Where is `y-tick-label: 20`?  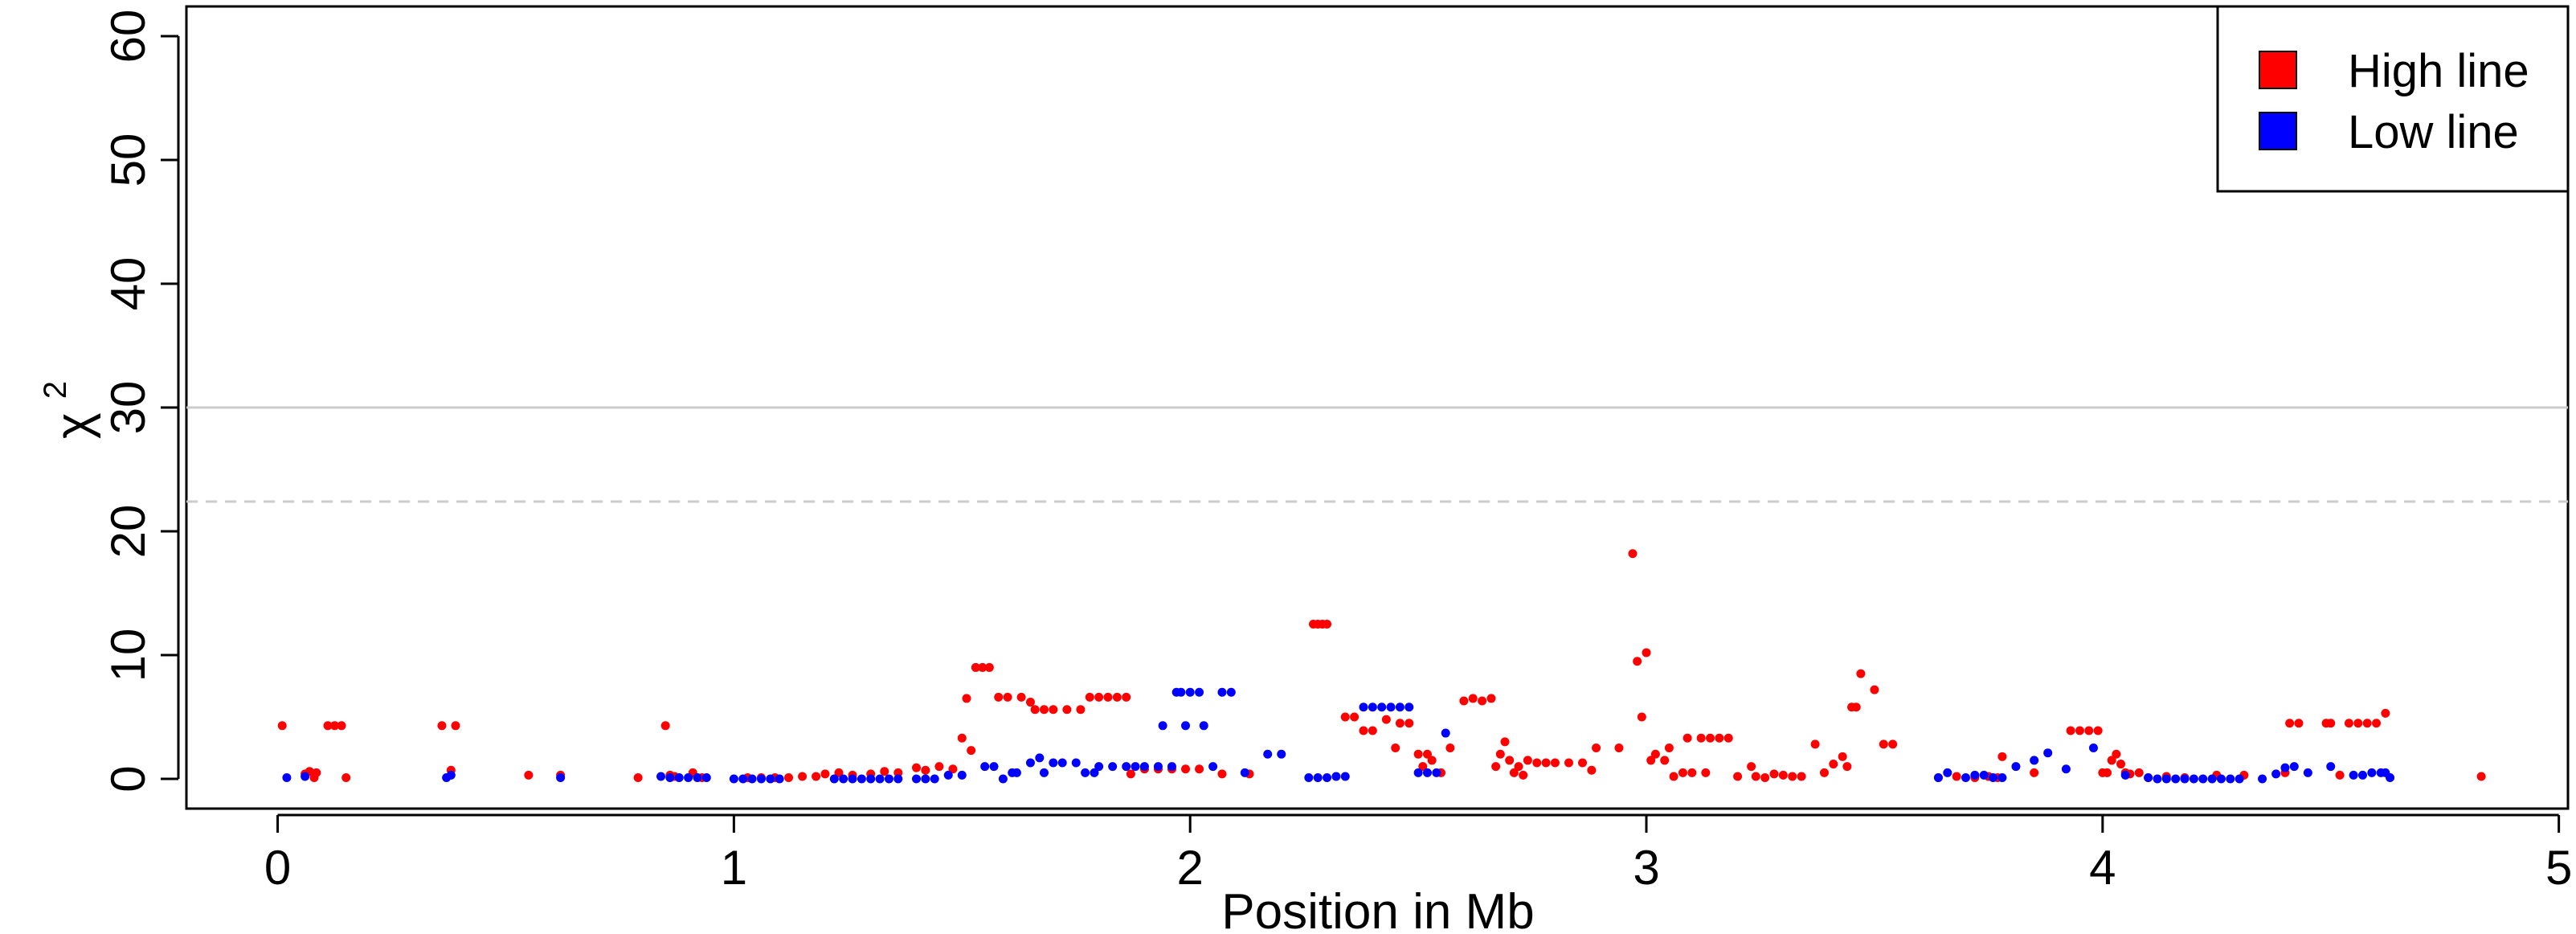 y-tick-label: 20 is located at coordinates (128, 532).